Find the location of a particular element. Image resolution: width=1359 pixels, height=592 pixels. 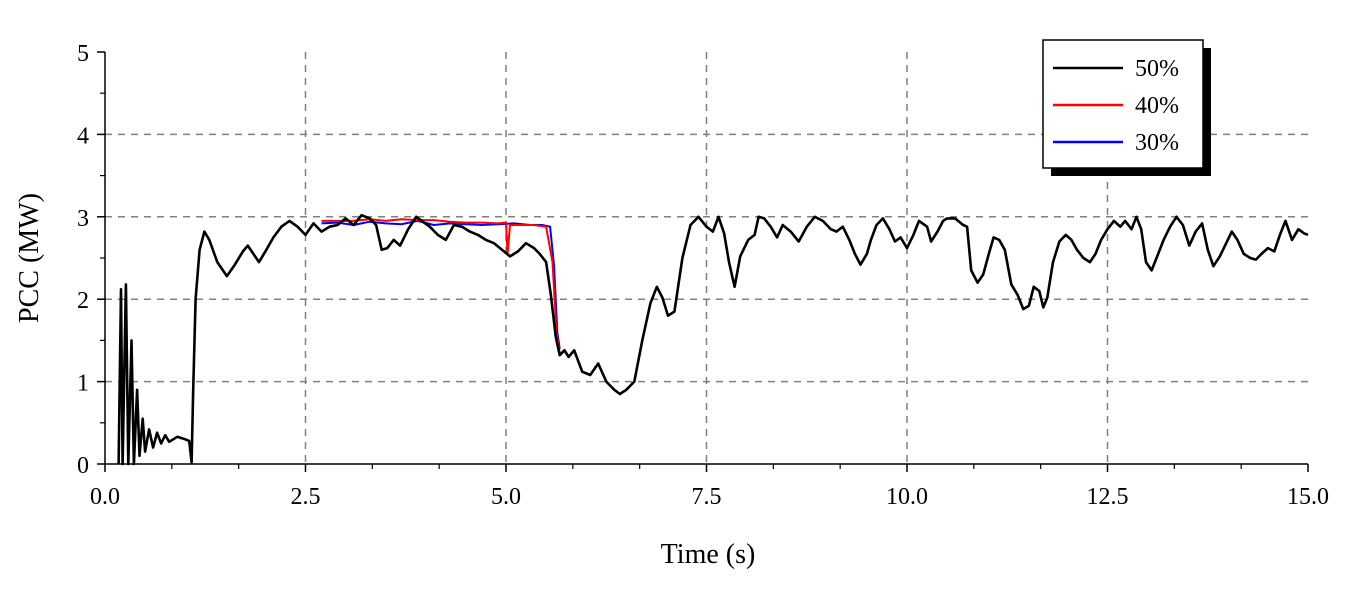

y-tick-label: 4 is located at coordinates (83, 136).